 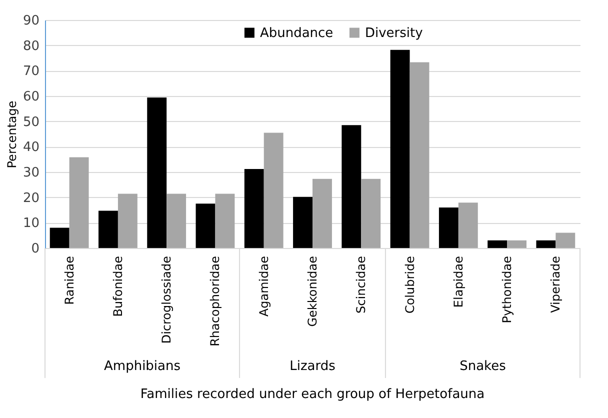 I want to click on y-tick-label: 40, so click(x=31, y=148).